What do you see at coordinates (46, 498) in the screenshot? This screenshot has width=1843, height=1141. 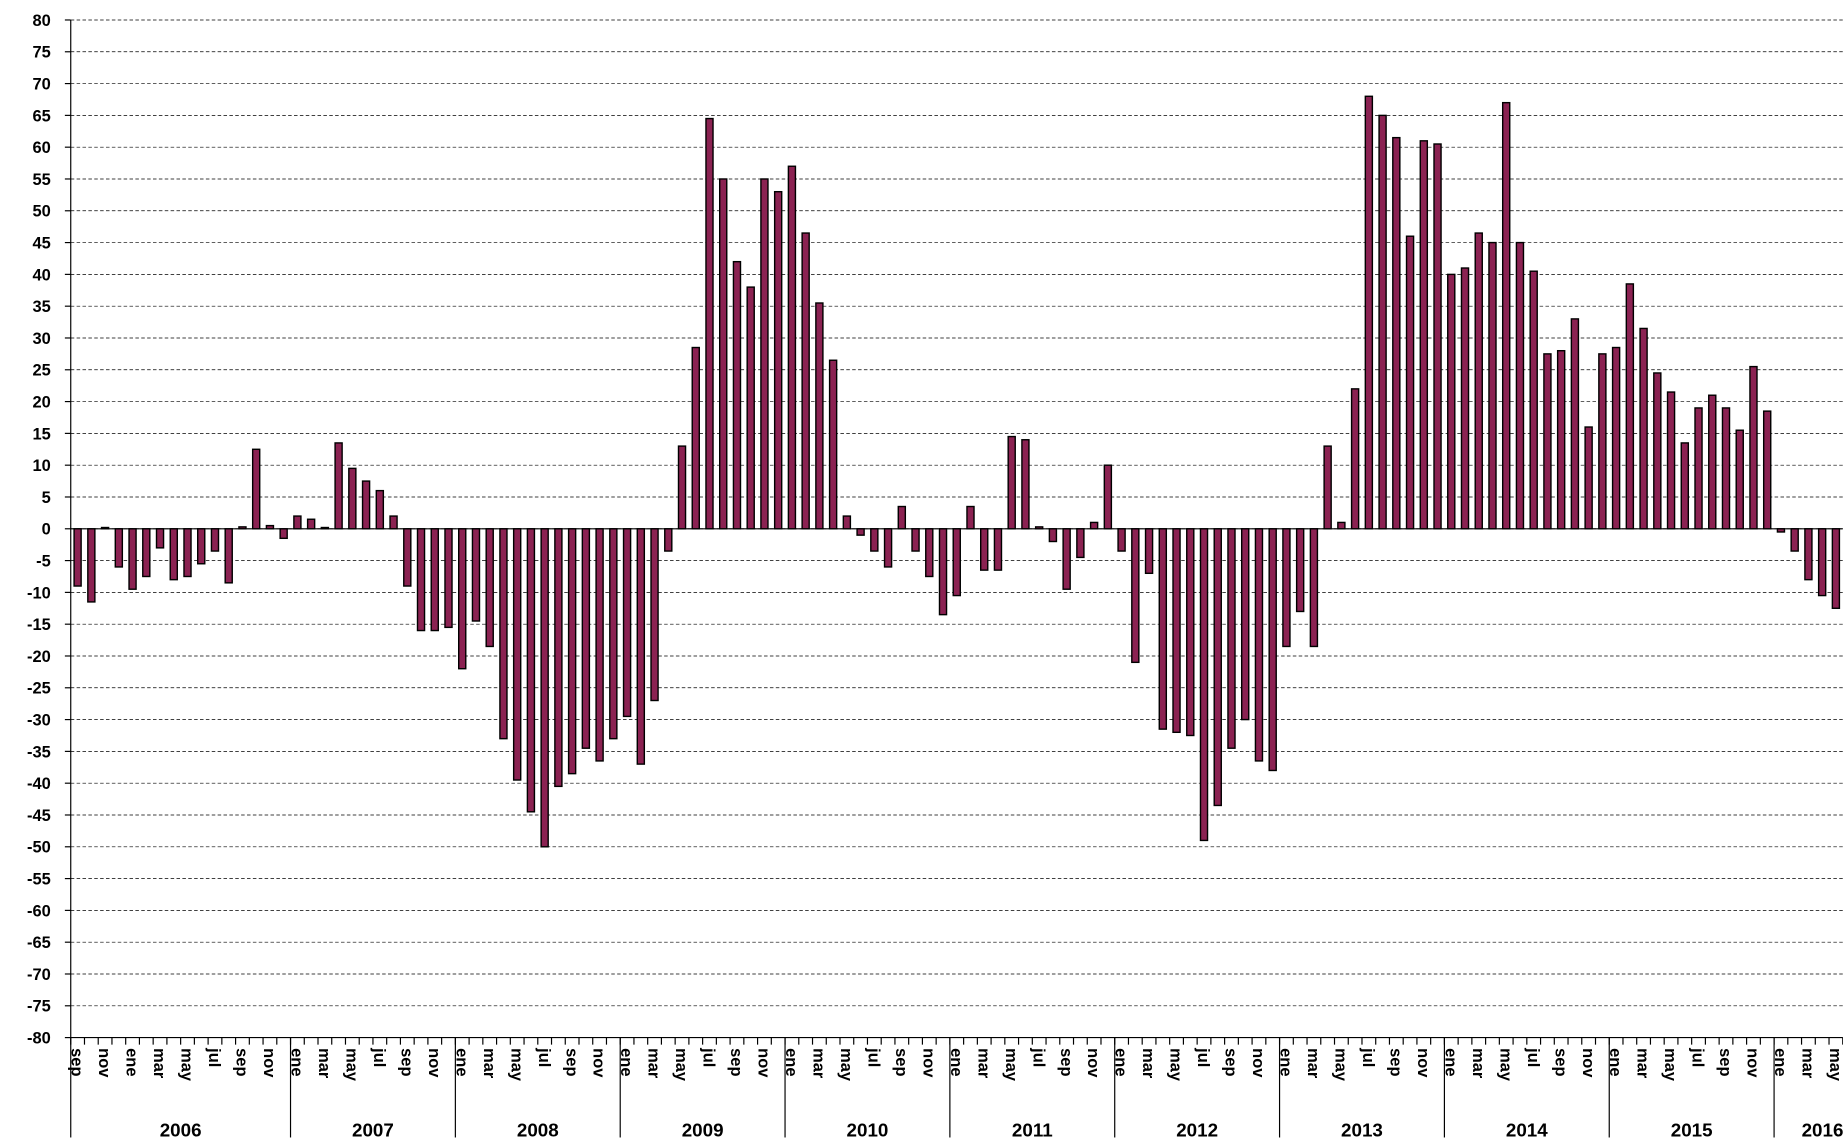 I see `y-tick-label: 5` at bounding box center [46, 498].